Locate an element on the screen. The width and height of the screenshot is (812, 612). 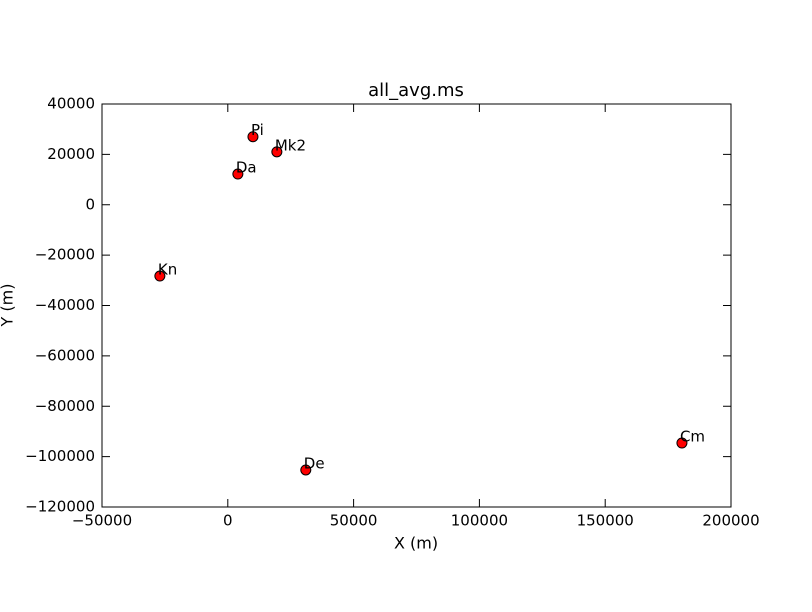
x-tick-label: 200000 is located at coordinates (730, 521).